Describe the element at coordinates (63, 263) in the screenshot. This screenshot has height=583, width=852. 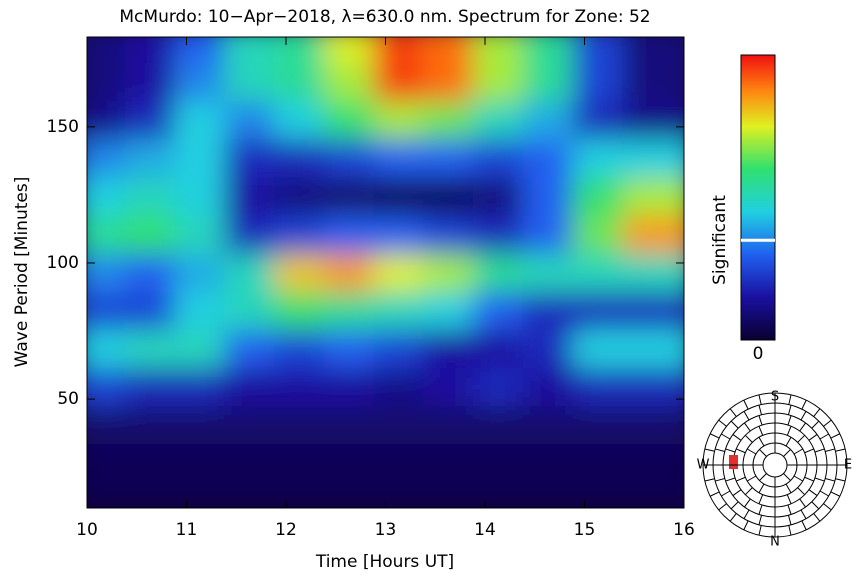
I see `y-tick-label: 100` at that location.